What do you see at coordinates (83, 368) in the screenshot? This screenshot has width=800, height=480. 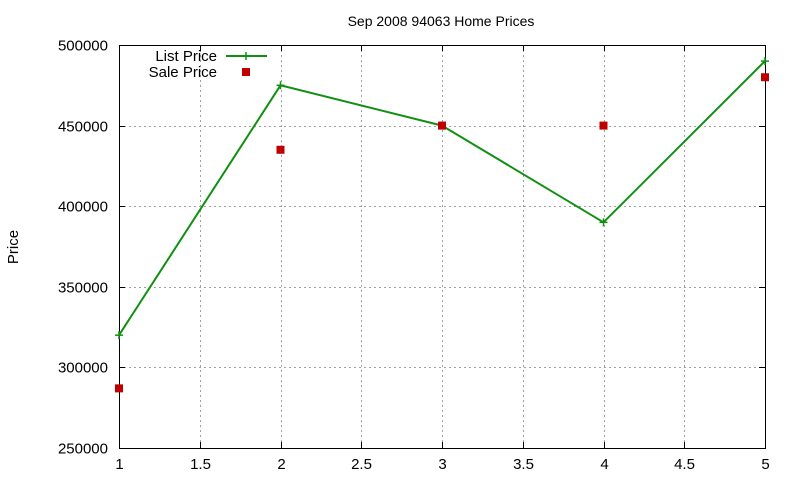 I see `y-tick-label: 300000` at bounding box center [83, 368].